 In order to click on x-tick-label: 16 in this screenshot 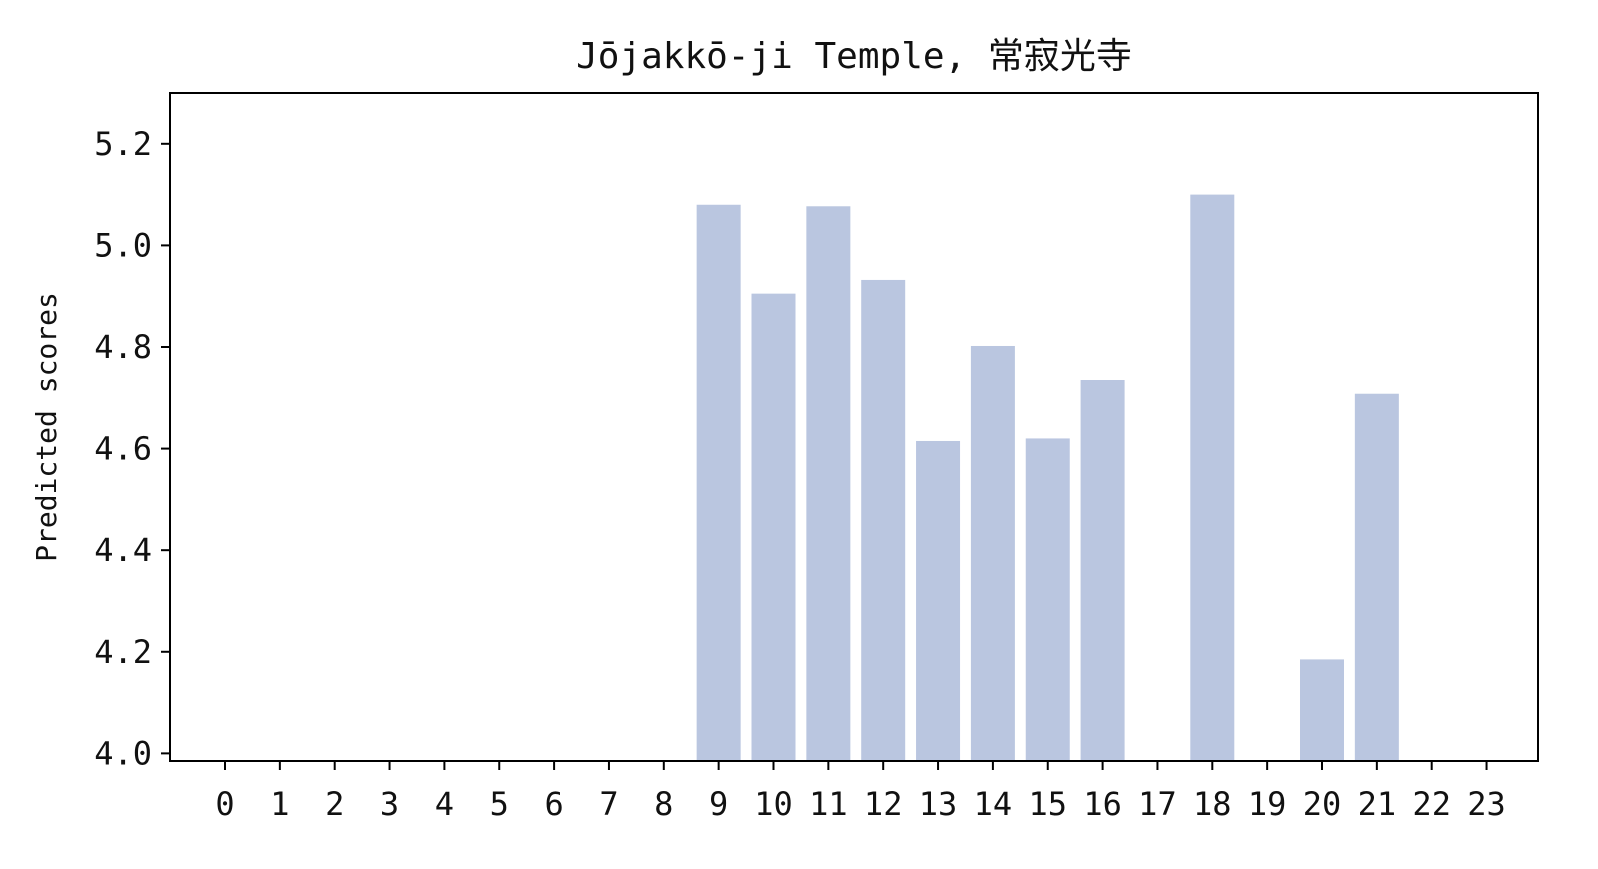, I will do `click(1102, 804)`.